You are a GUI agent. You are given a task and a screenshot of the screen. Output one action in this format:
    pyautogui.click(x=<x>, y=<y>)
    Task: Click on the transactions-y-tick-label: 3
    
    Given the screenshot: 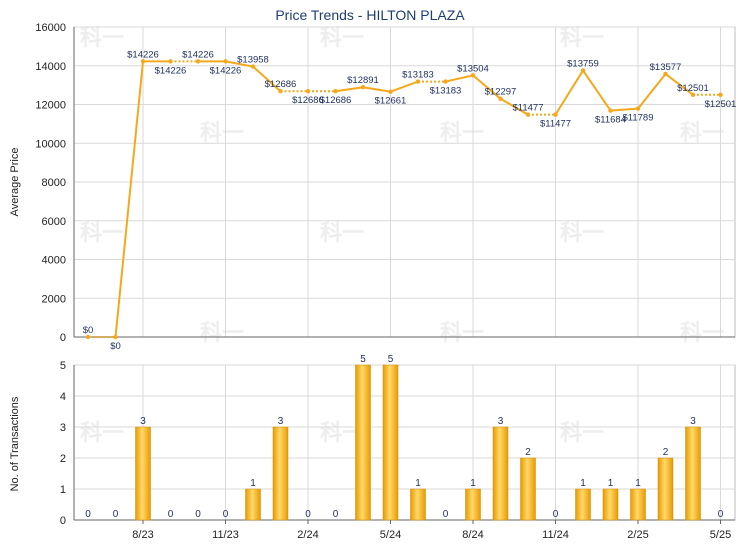 What is the action you would take?
    pyautogui.click(x=63, y=428)
    